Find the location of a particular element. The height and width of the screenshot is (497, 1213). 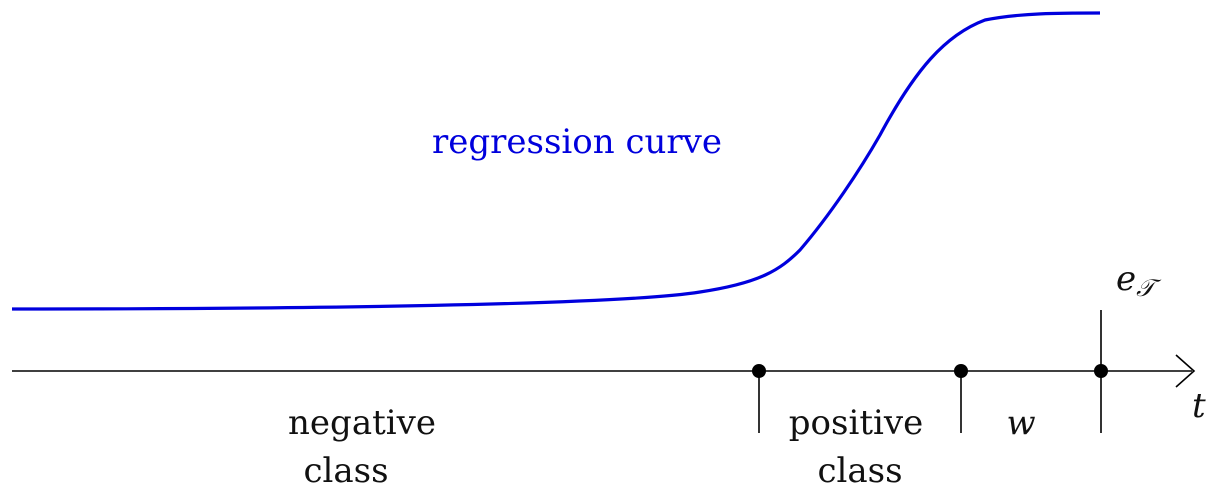

window-start-point is located at coordinates (961, 371).